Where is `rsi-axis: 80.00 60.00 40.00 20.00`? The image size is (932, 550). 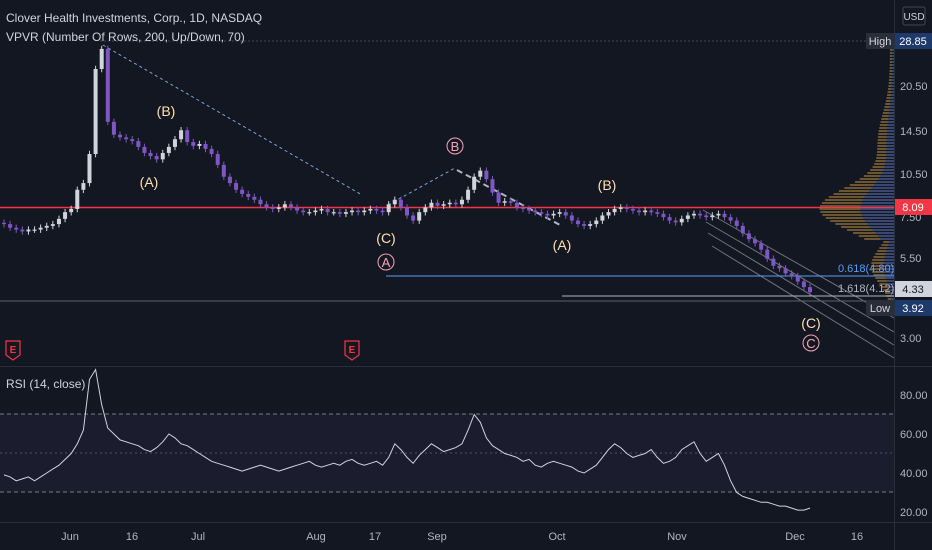 rsi-axis: 80.00 60.00 40.00 20.00 is located at coordinates (914, 454).